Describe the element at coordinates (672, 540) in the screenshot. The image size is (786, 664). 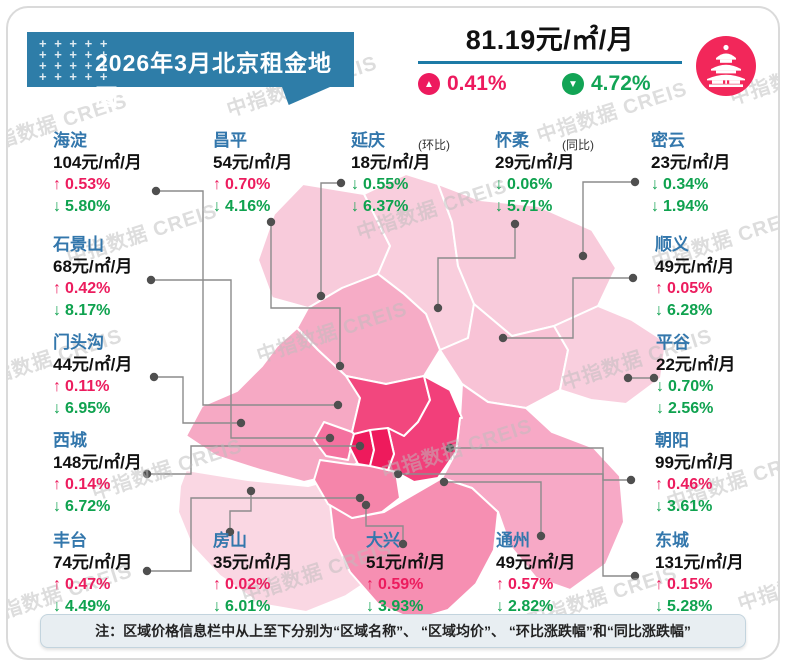
I see `district-name: 东城` at that location.